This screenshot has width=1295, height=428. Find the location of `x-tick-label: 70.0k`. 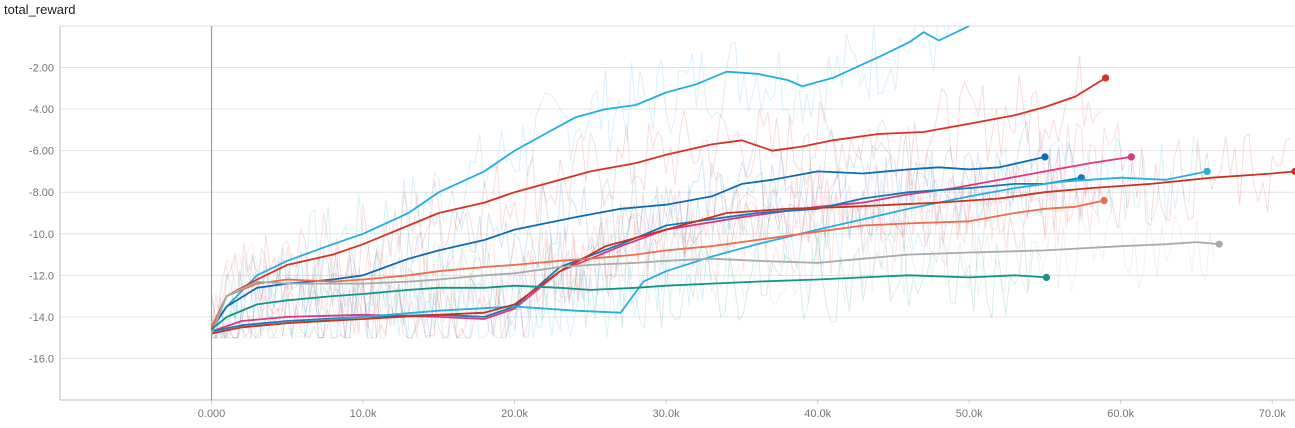

x-tick-label: 70.0k is located at coordinates (1272, 414).